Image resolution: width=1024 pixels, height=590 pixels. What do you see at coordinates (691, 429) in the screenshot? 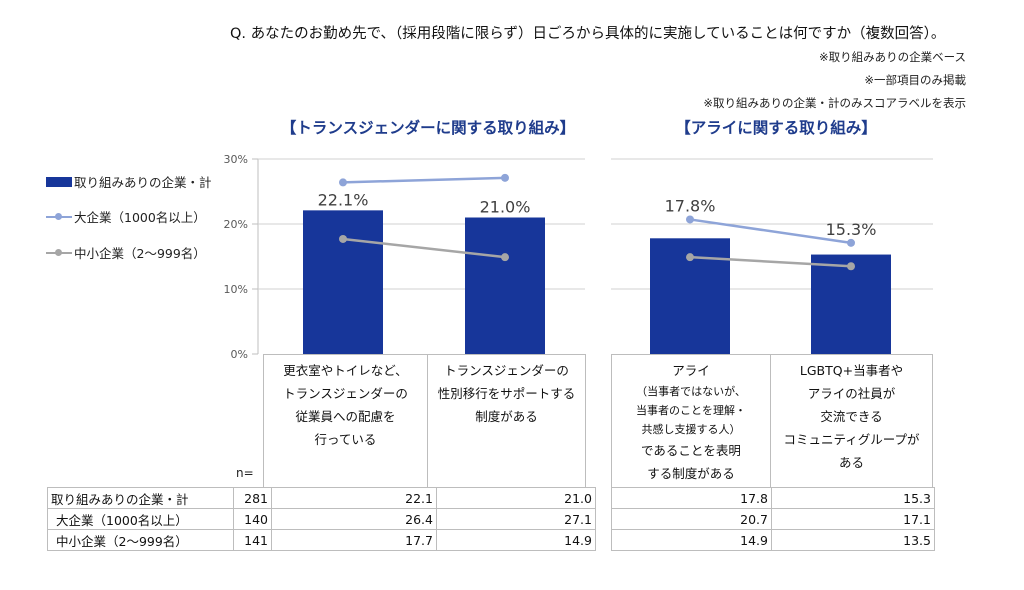
I see `category-label-line: 共感し支援する人）` at bounding box center [691, 429].